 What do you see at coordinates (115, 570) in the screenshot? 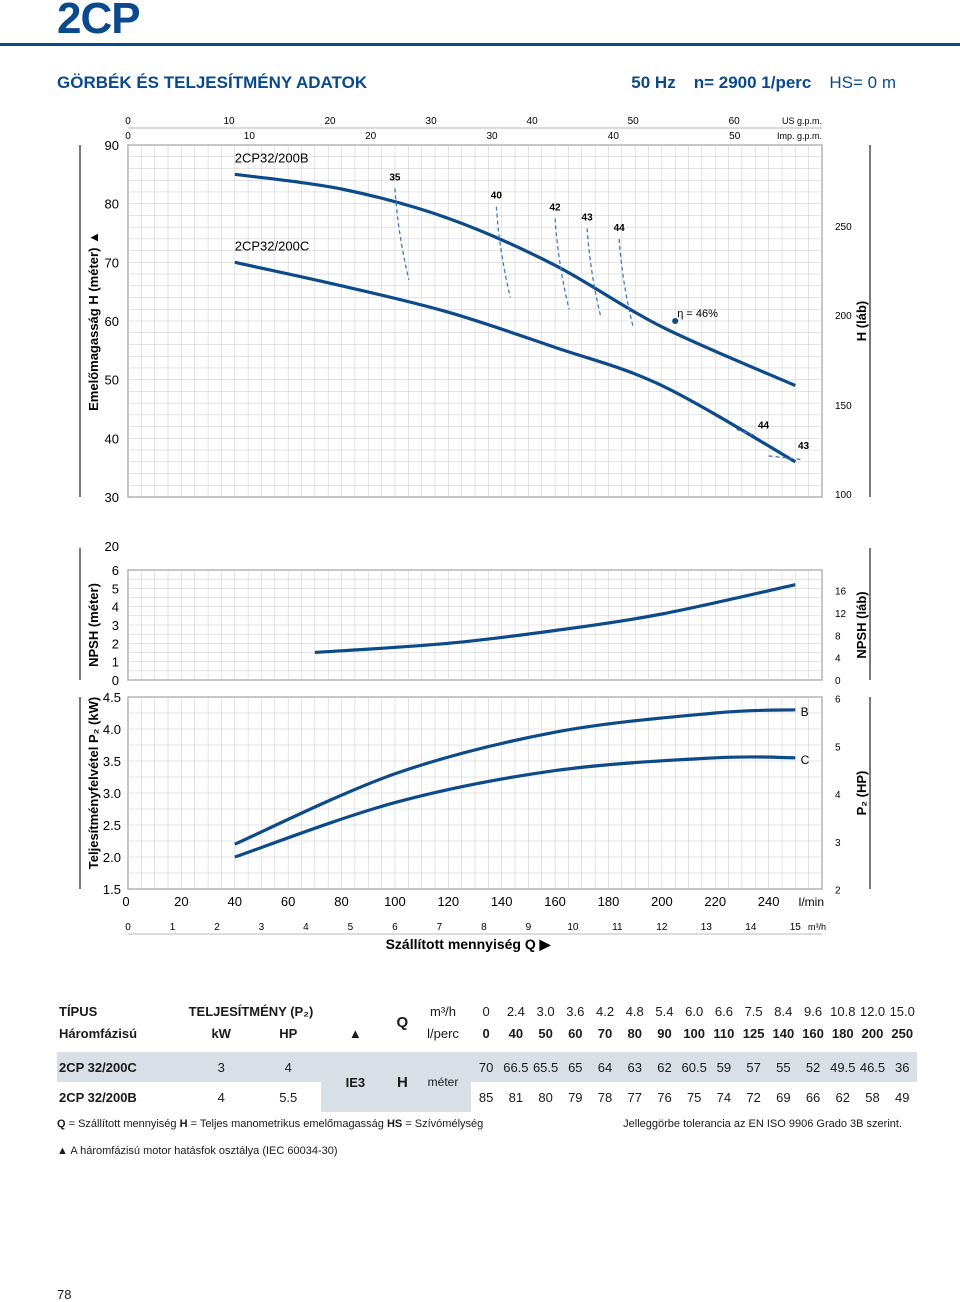
I see `y-tick-label: 6` at bounding box center [115, 570].